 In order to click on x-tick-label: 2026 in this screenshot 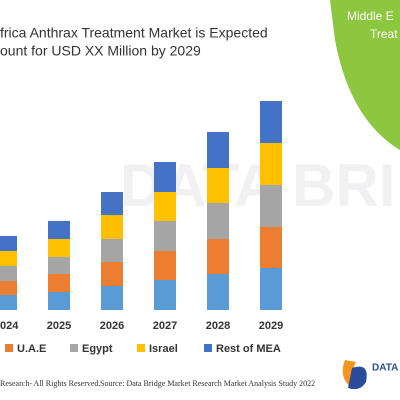, I will do `click(112, 326)`.